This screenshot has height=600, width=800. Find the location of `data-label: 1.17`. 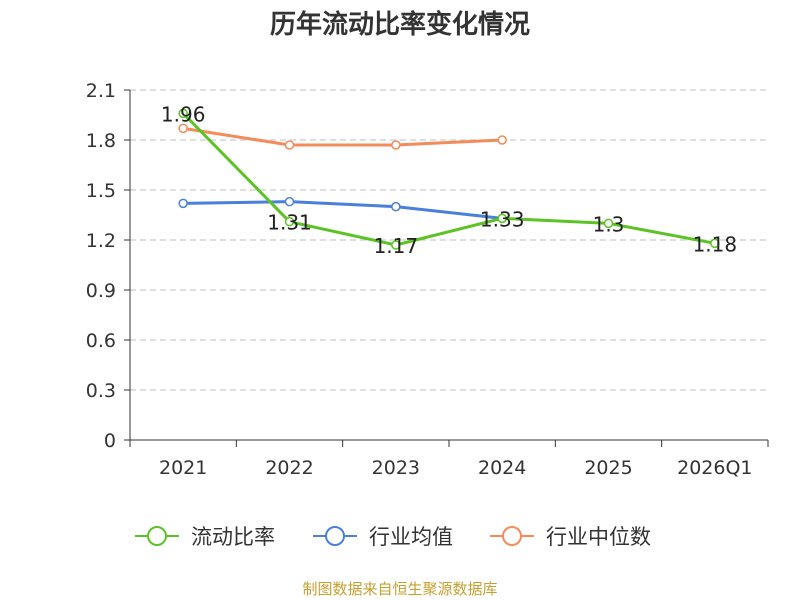

data-label: 1.17 is located at coordinates (396, 246).